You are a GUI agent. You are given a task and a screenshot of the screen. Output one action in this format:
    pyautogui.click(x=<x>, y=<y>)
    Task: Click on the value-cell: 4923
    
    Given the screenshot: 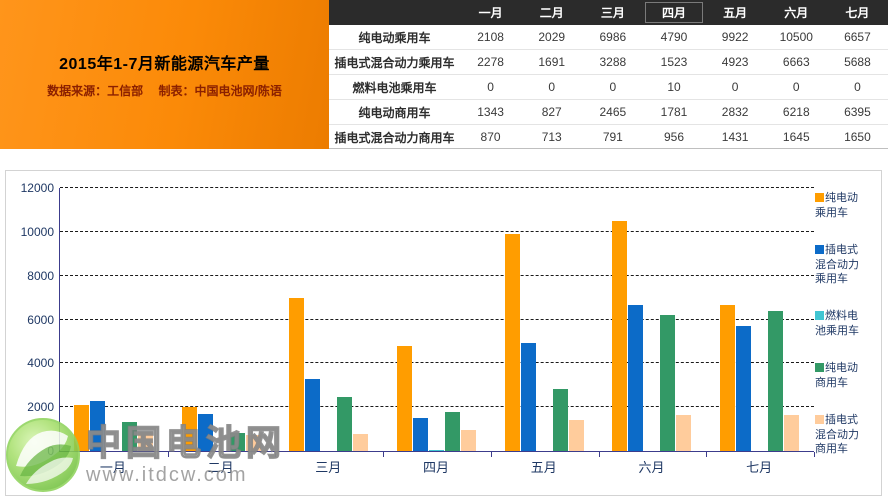 What is the action you would take?
    pyautogui.click(x=735, y=62)
    